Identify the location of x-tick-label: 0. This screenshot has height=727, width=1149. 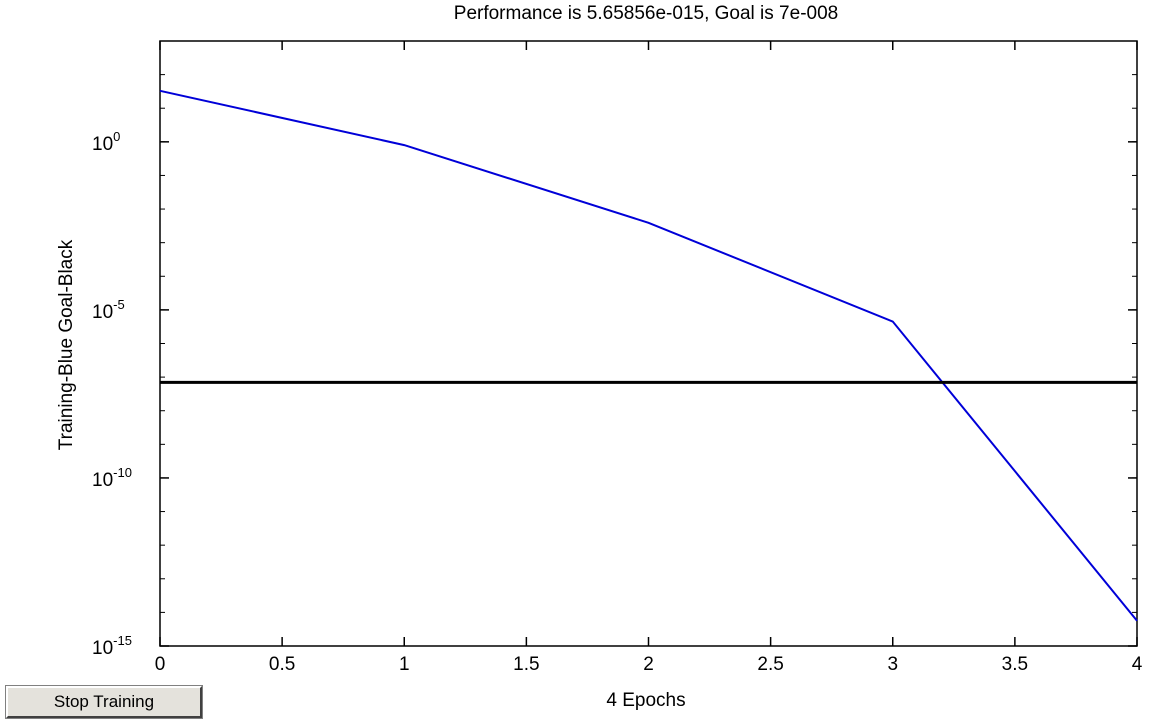
(160, 664).